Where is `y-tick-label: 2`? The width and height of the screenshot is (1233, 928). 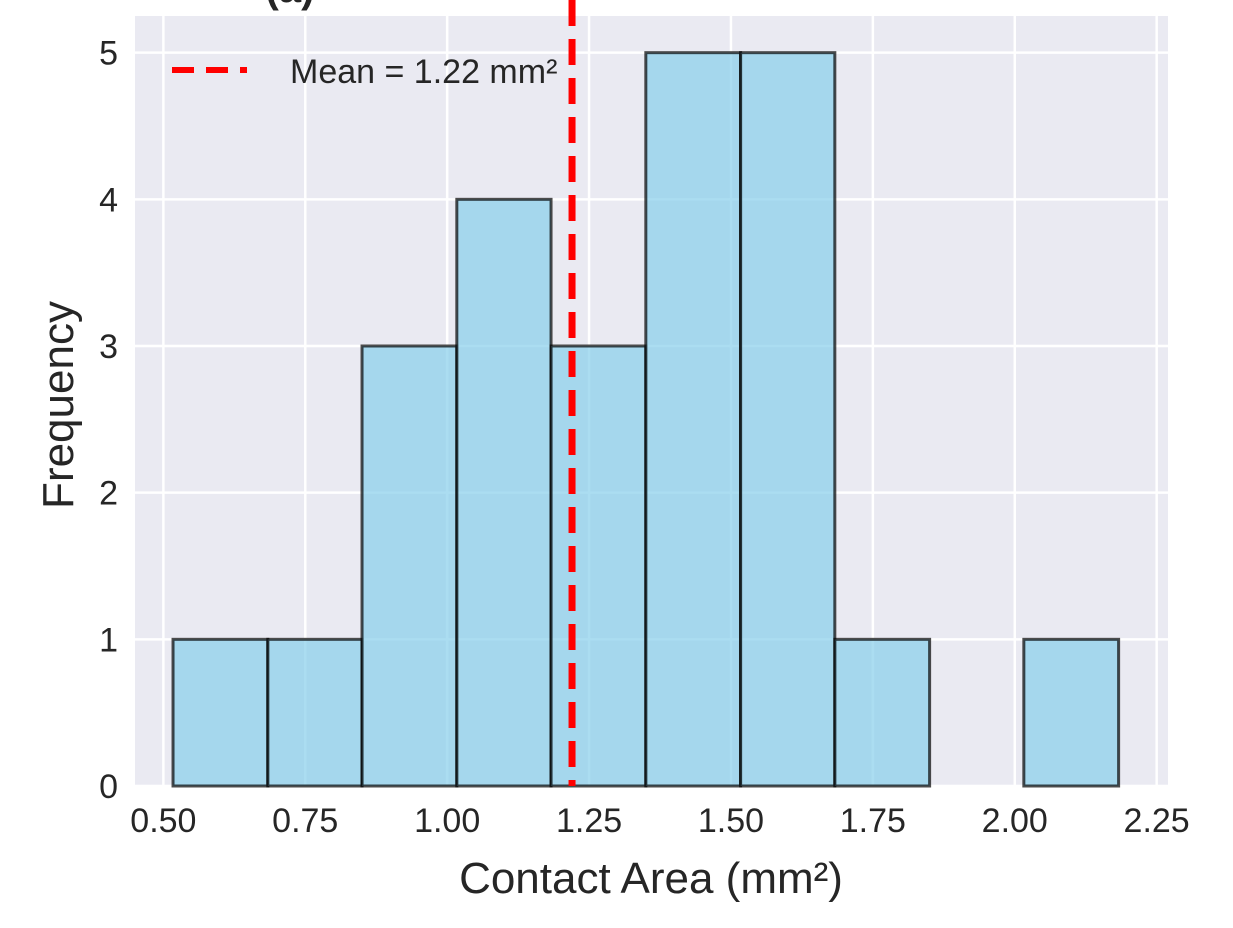 y-tick-label: 2 is located at coordinates (108, 494).